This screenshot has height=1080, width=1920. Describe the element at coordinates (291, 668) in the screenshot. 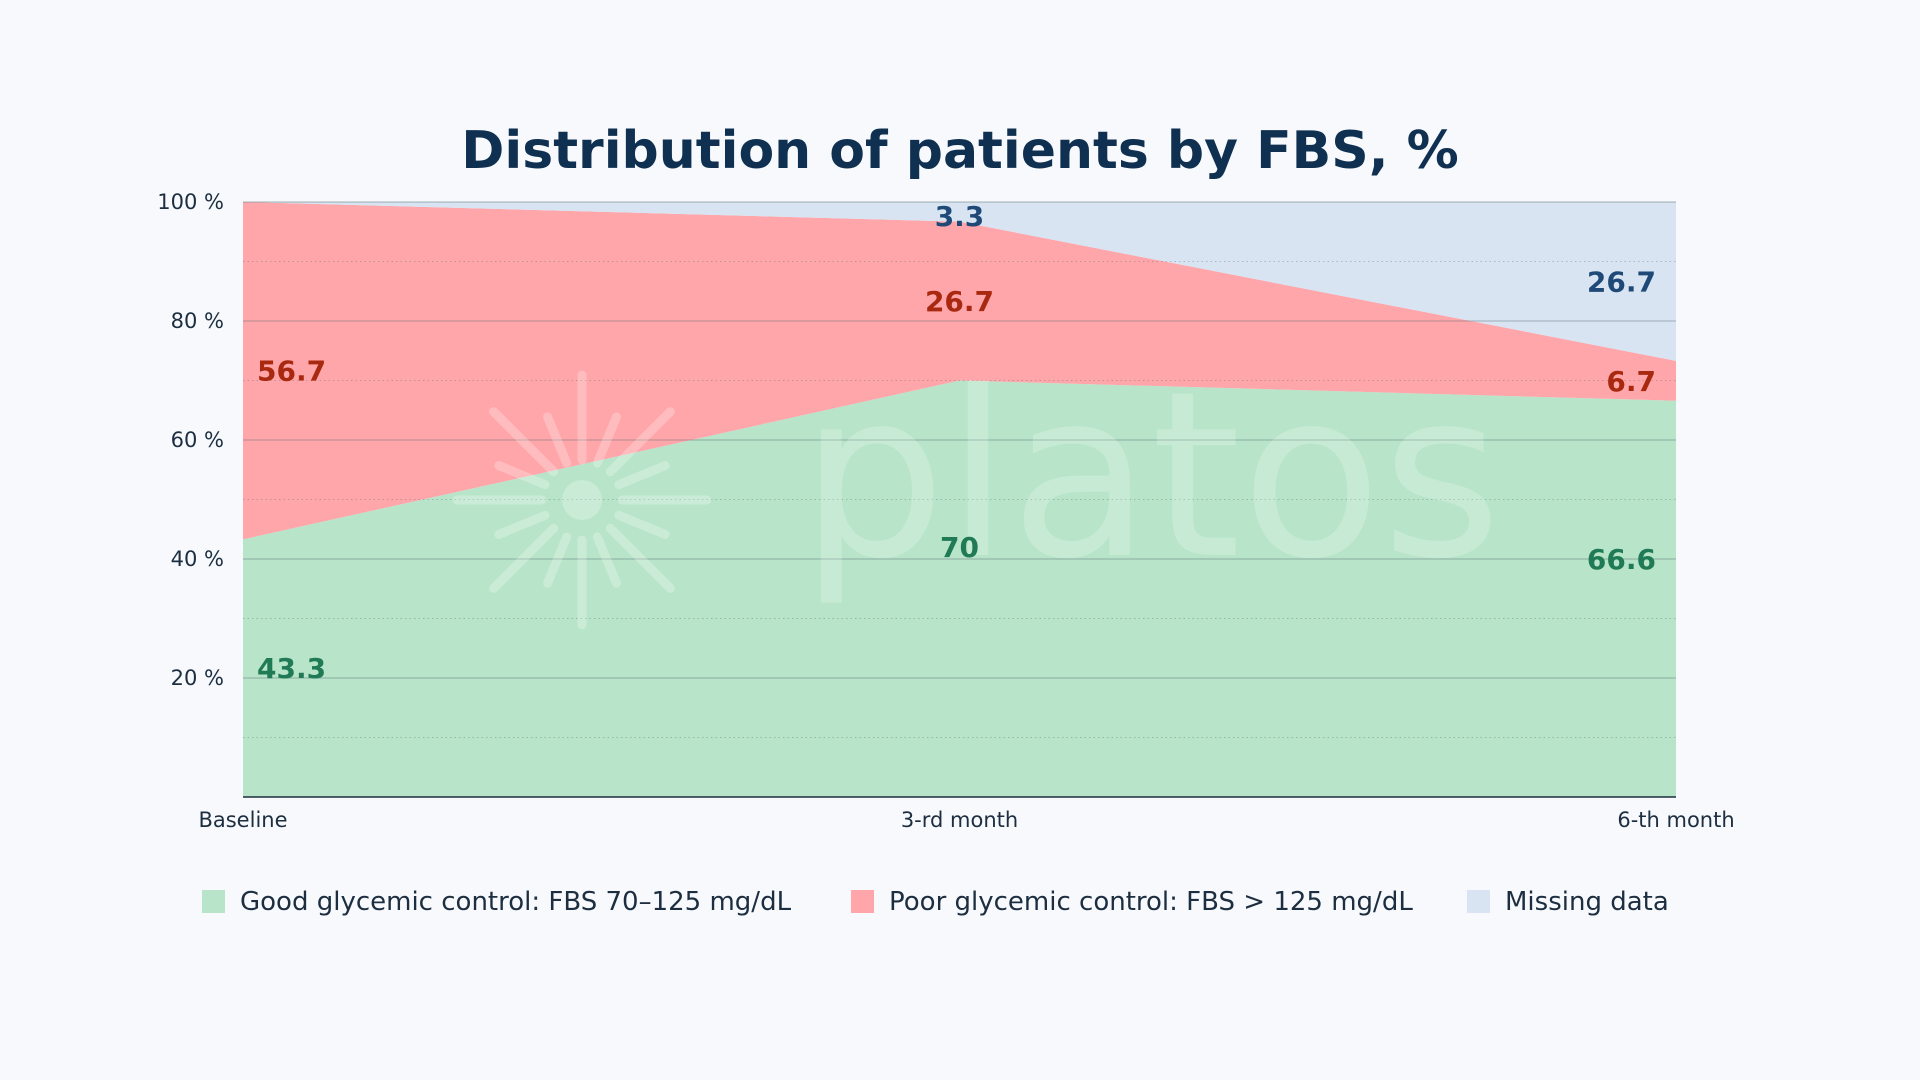

I see `data-label: 43.3` at that location.